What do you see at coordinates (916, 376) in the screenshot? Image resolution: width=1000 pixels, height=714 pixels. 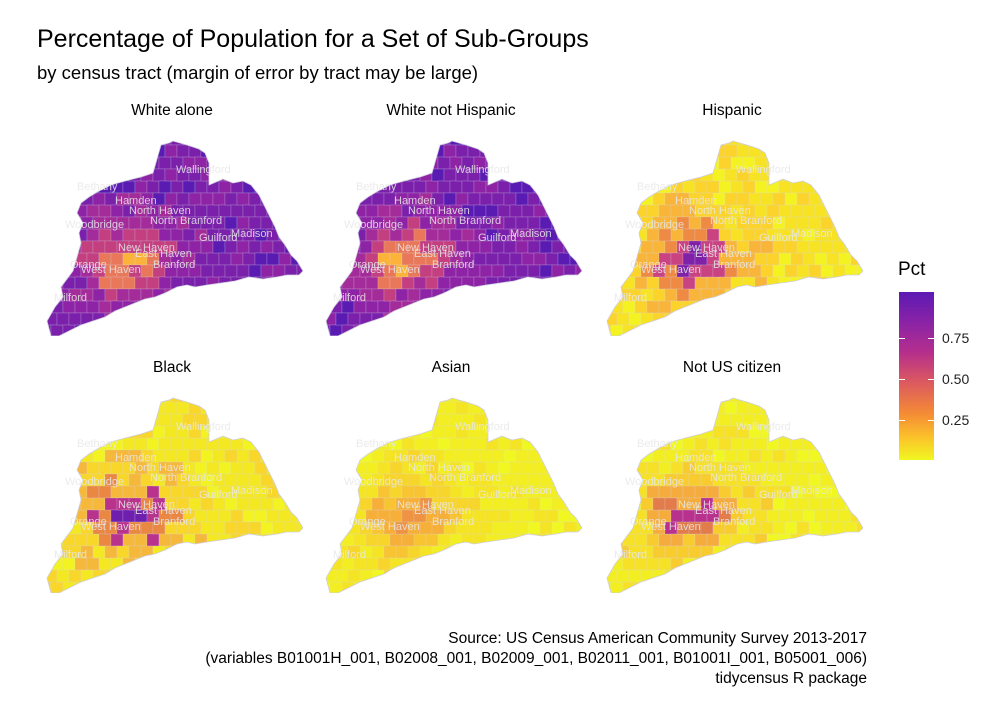 I see `legend-colorbar` at bounding box center [916, 376].